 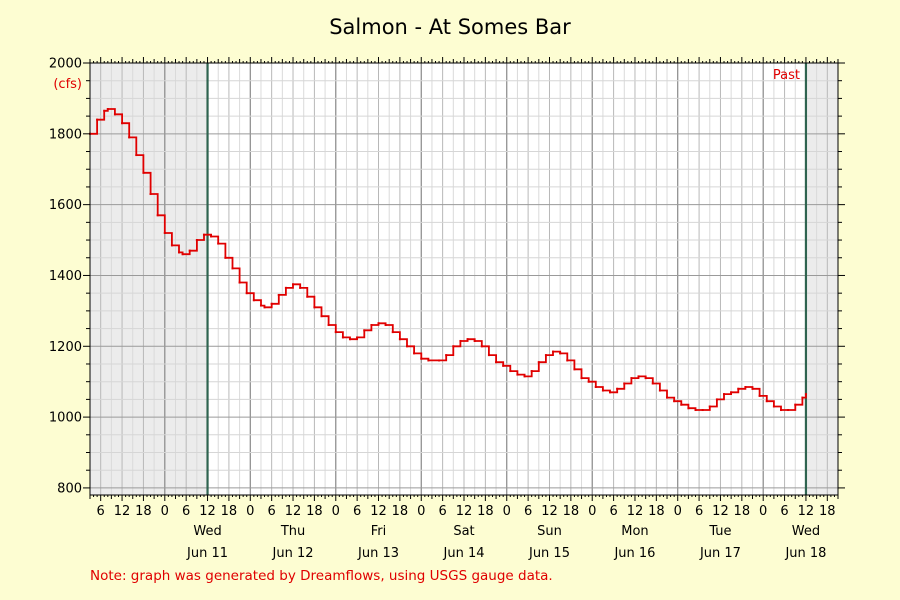 What do you see at coordinates (805, 553) in the screenshot?
I see `x-date-label: Jun 18` at bounding box center [805, 553].